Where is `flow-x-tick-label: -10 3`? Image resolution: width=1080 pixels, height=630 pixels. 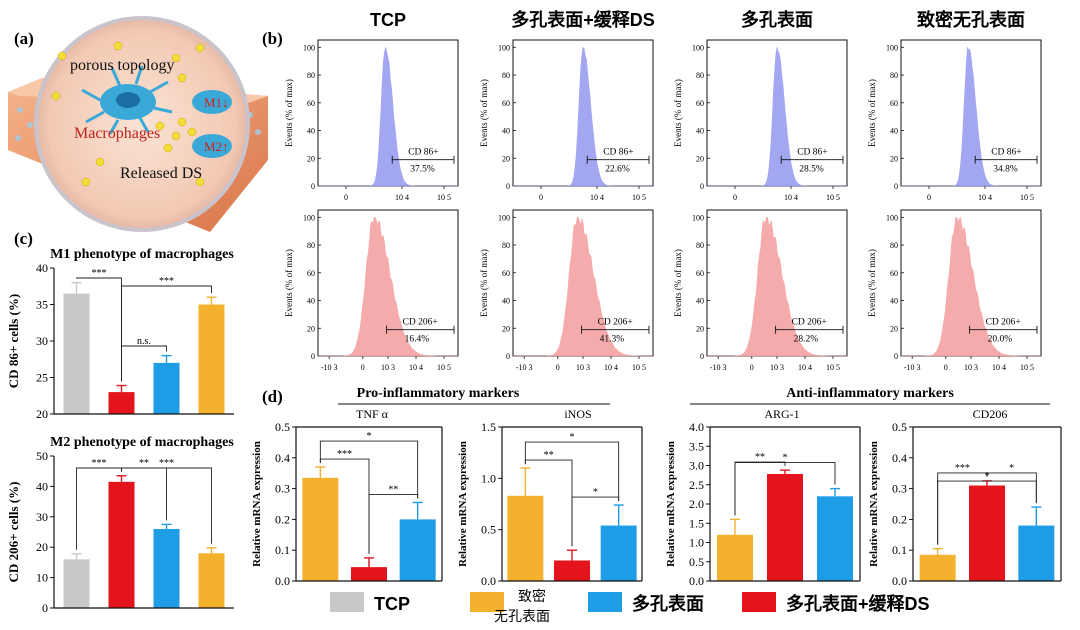
flow-x-tick-label: -10 3 is located at coordinates (912, 367).